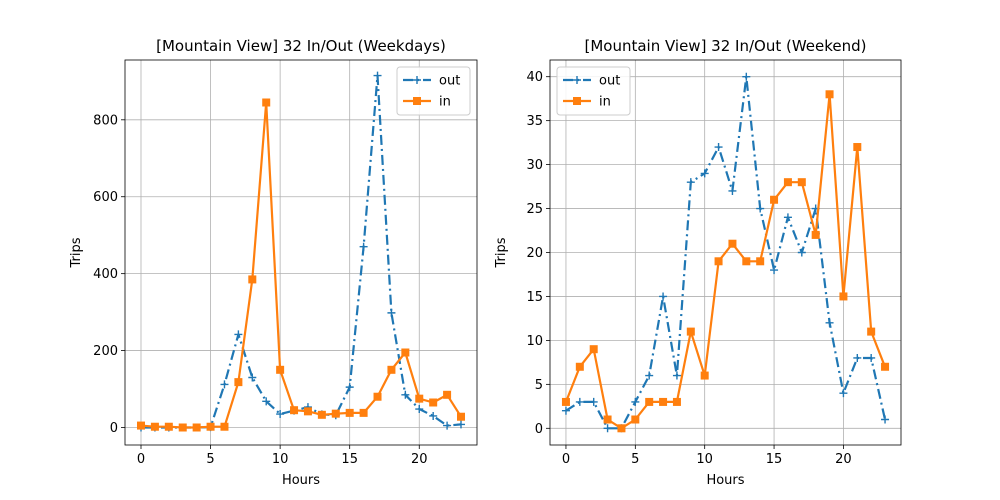  What do you see at coordinates (534, 341) in the screenshot?
I see `y-tick-label: 10` at bounding box center [534, 341].